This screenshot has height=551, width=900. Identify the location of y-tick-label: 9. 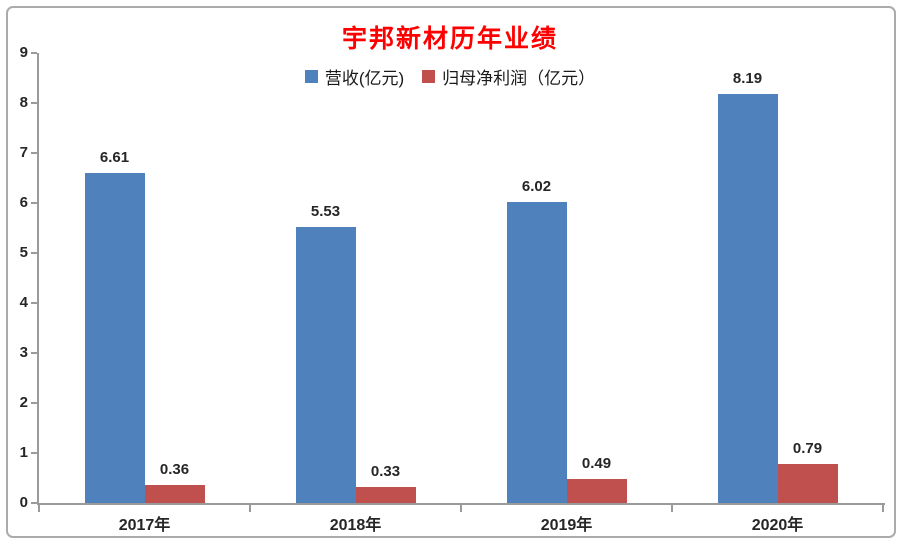
(23, 52).